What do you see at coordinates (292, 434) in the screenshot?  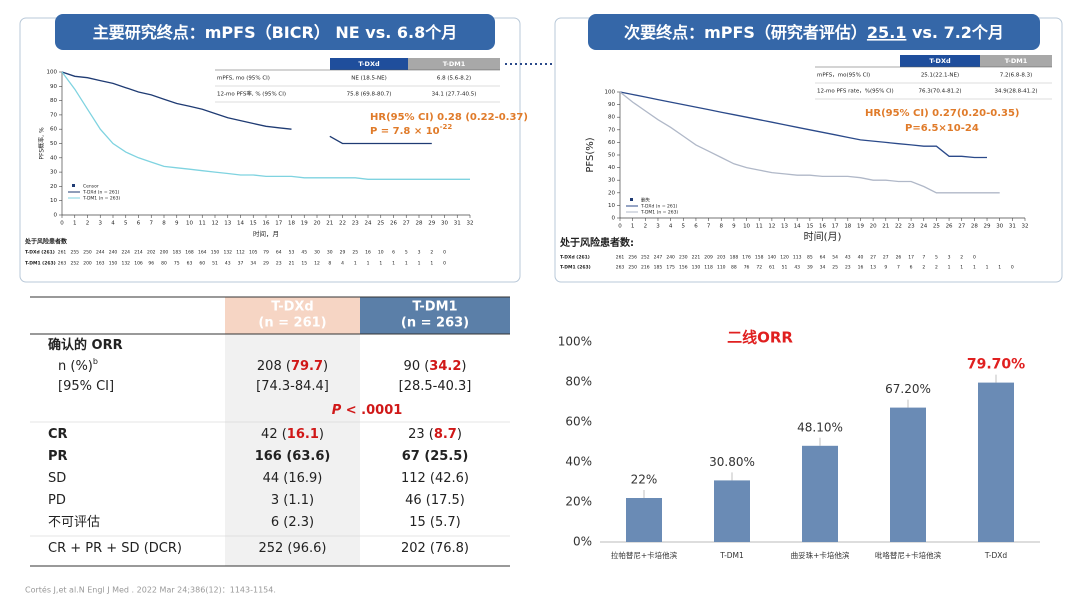 I see `cell: 42 (16.1)` at bounding box center [292, 434].